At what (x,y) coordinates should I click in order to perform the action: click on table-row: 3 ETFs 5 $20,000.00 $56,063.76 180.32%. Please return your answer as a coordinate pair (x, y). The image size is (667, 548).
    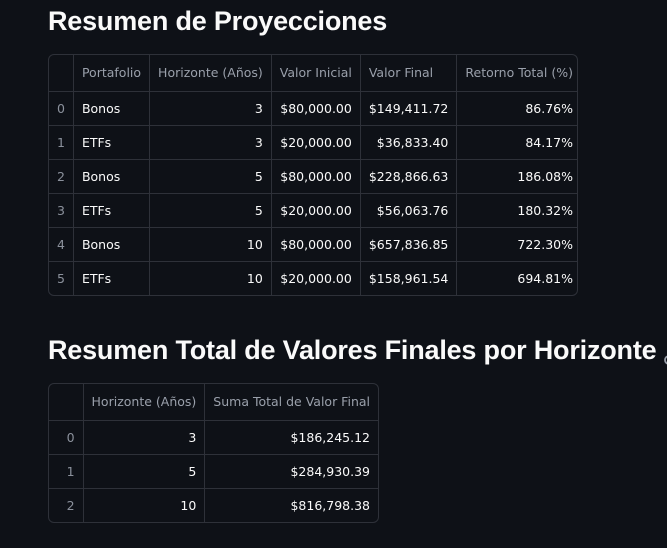
    Looking at the image, I should click on (313, 210).